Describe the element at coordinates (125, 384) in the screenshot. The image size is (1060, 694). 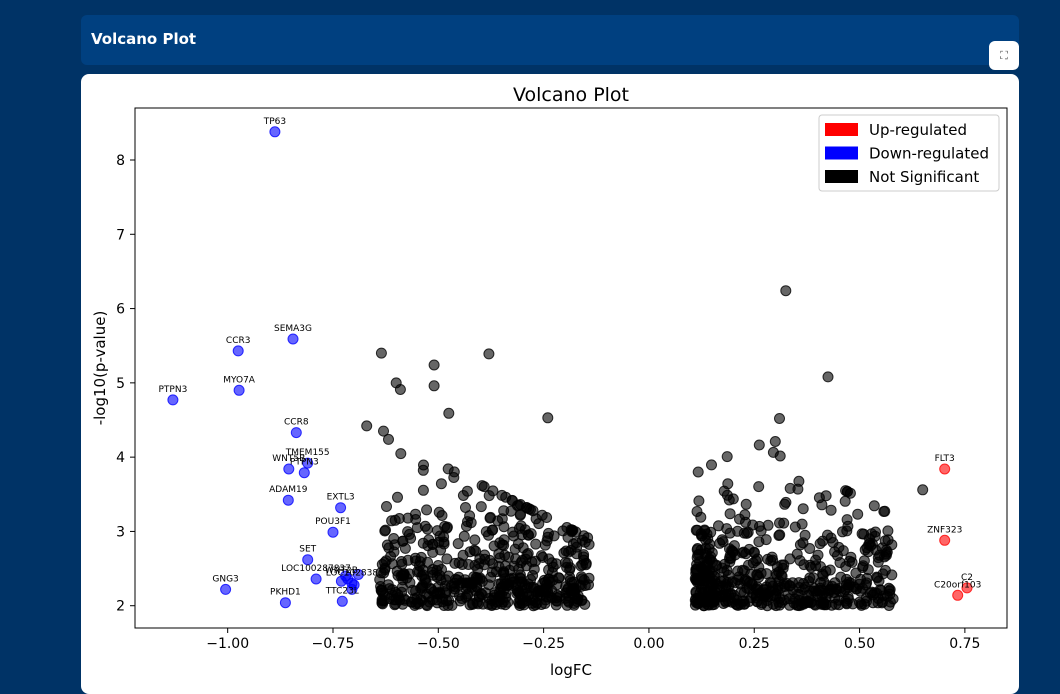
I see `y-axis: 2 3 4 5 6 7 8` at that location.